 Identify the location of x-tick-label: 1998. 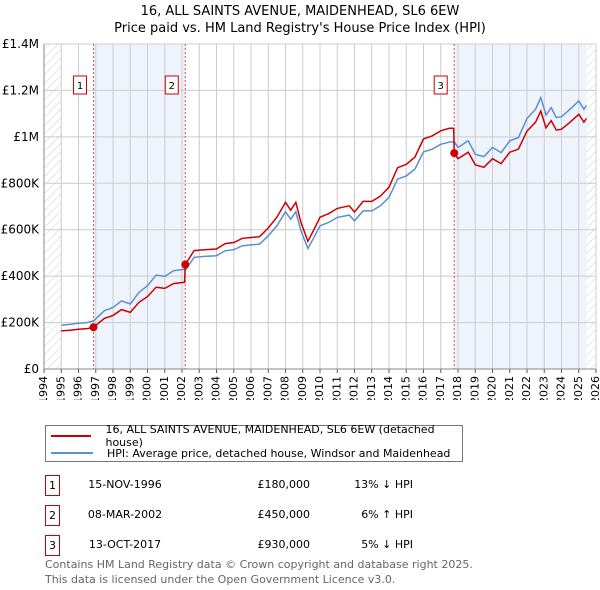
(112, 388).